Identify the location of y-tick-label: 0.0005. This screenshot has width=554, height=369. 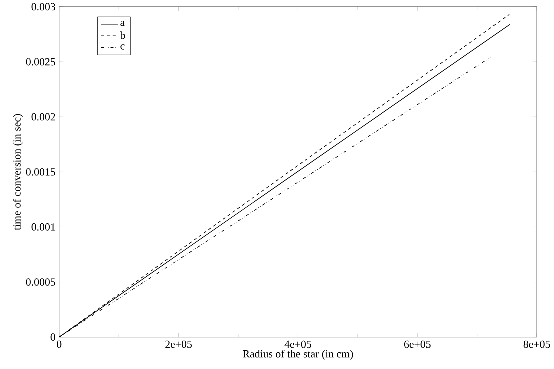
(41, 282).